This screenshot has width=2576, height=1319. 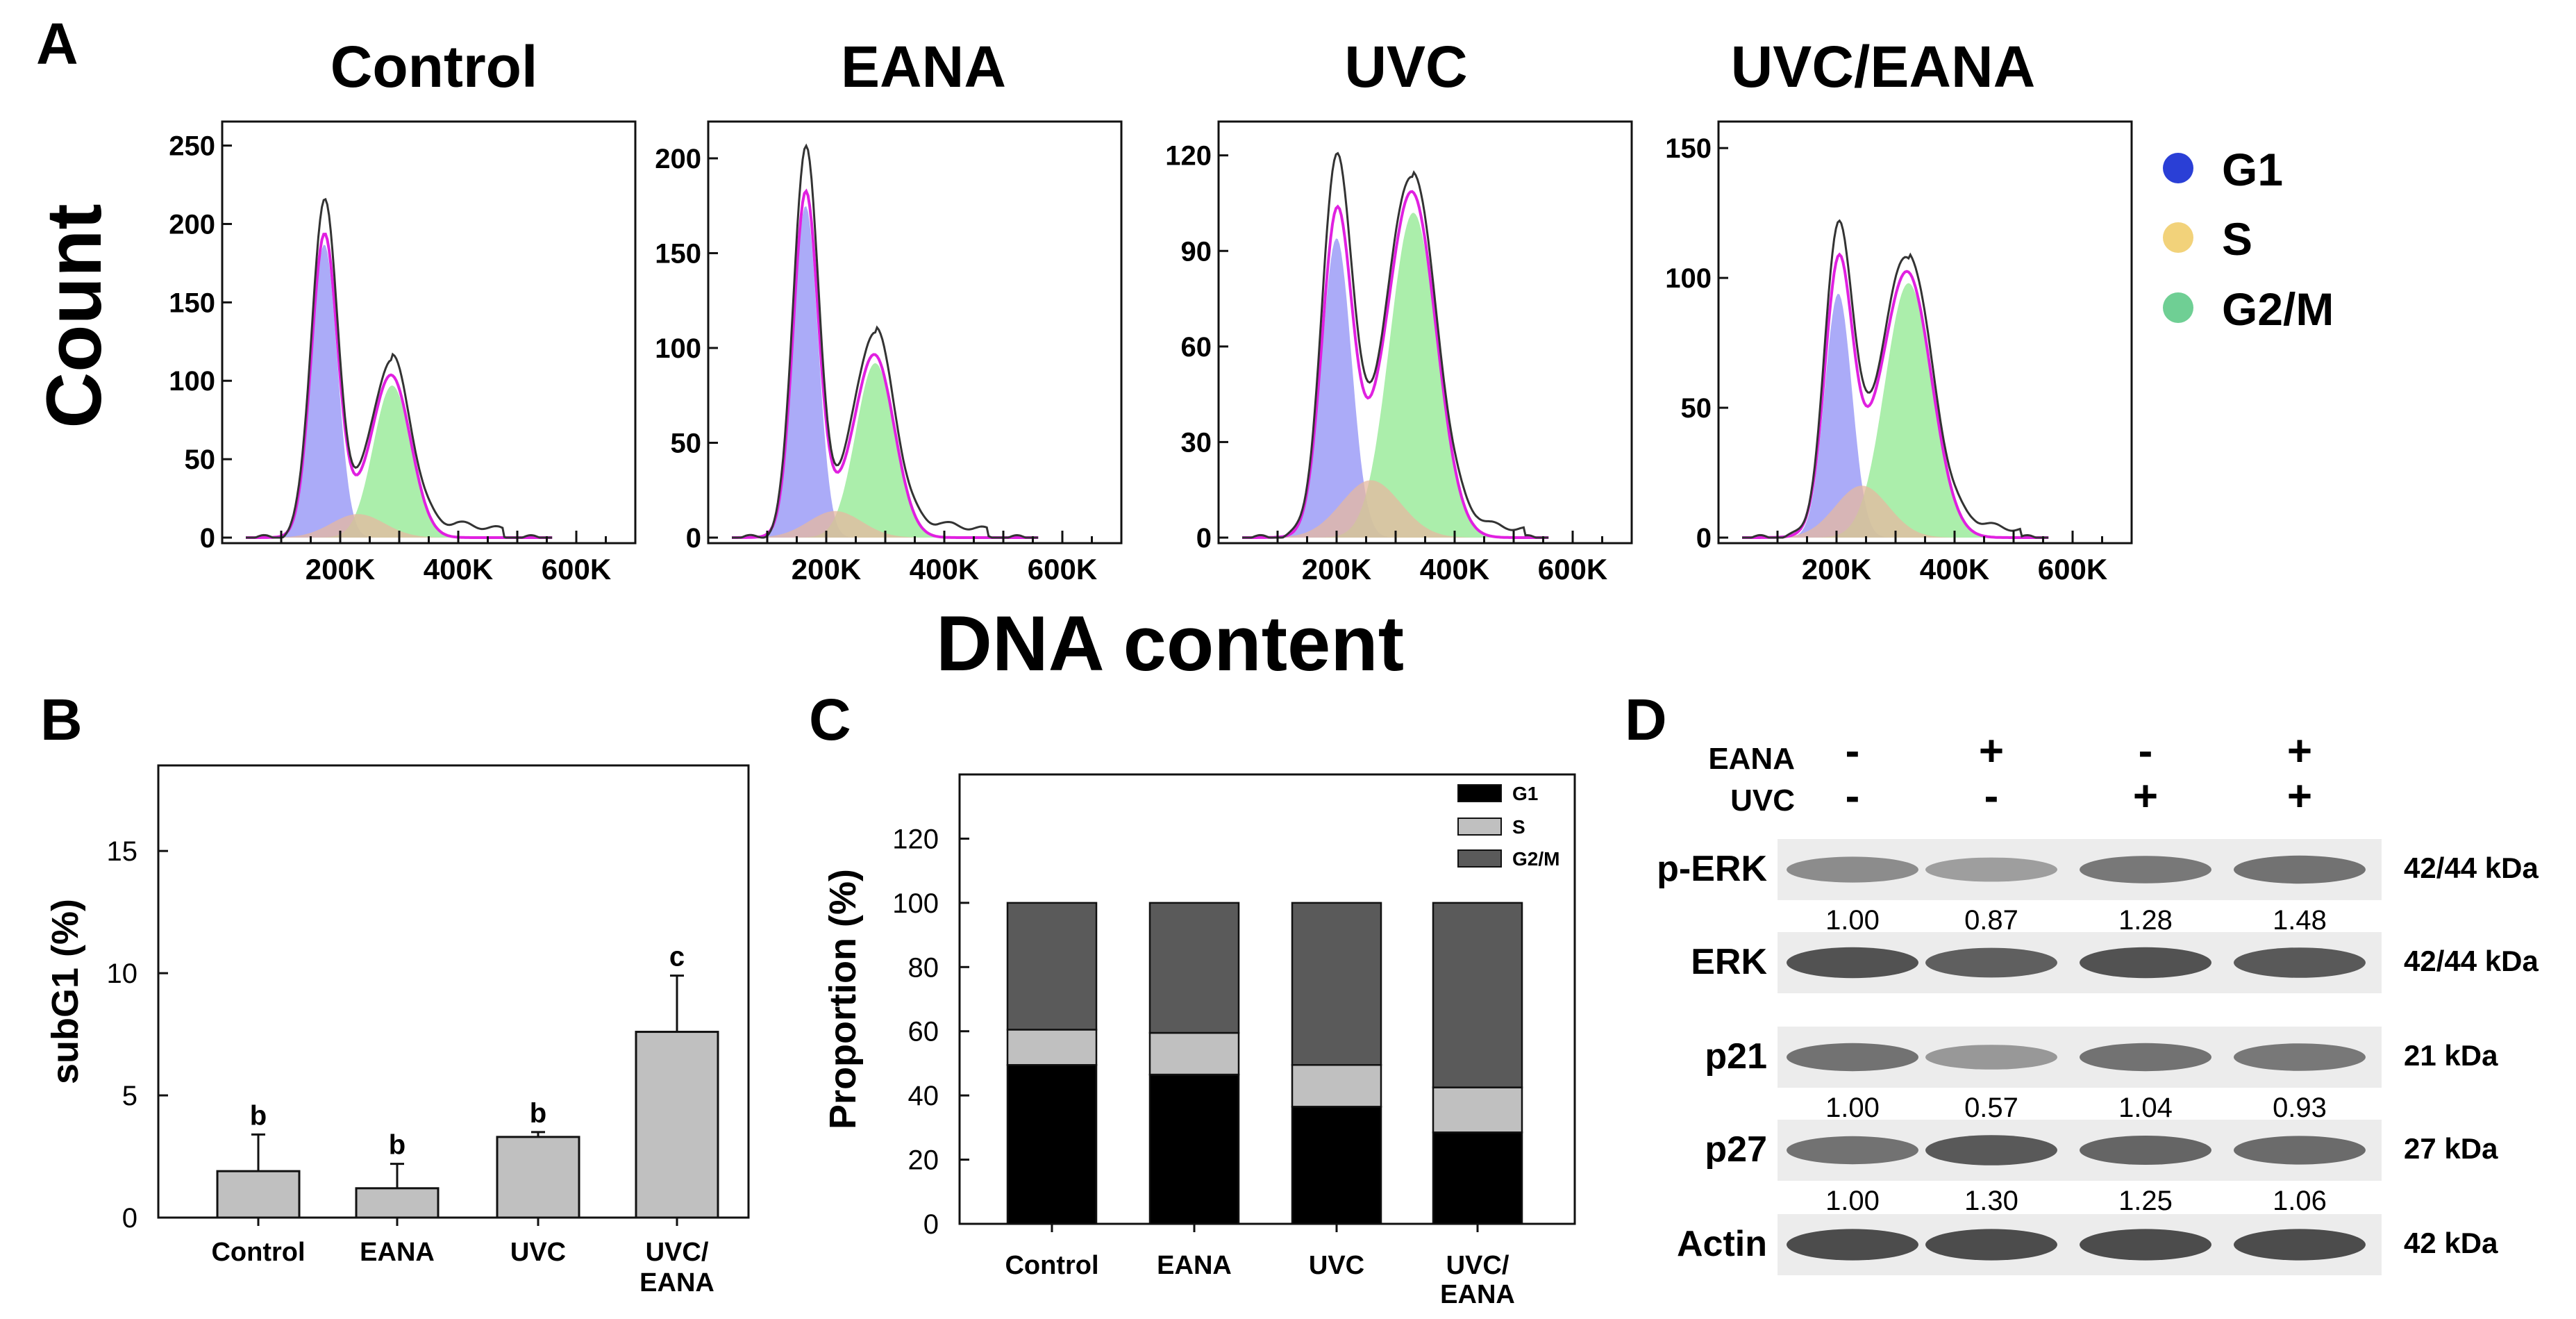 I want to click on histogram-title-eana: EANA, so click(x=923, y=67).